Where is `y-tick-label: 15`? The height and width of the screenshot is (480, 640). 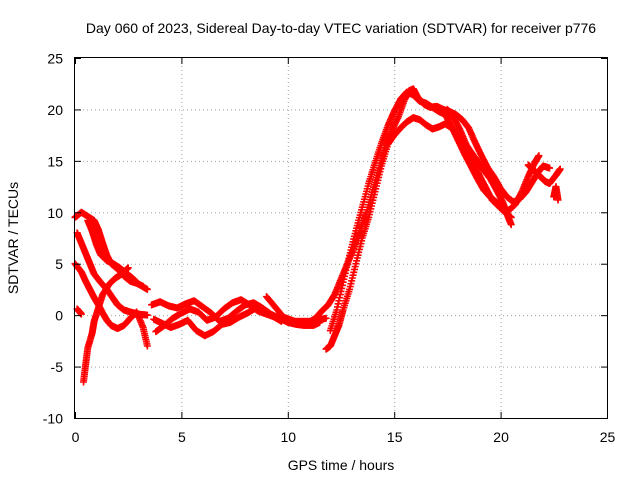
y-tick-label: 15 is located at coordinates (55, 161).